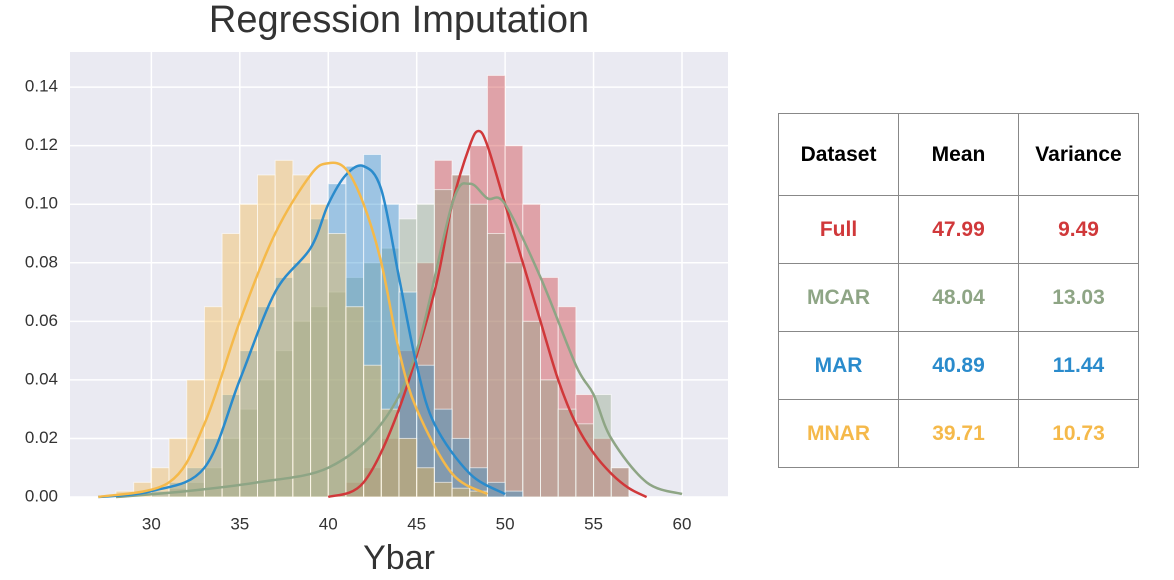 This screenshot has width=1174, height=580. I want to click on table-cell: MNAR, so click(838, 433).